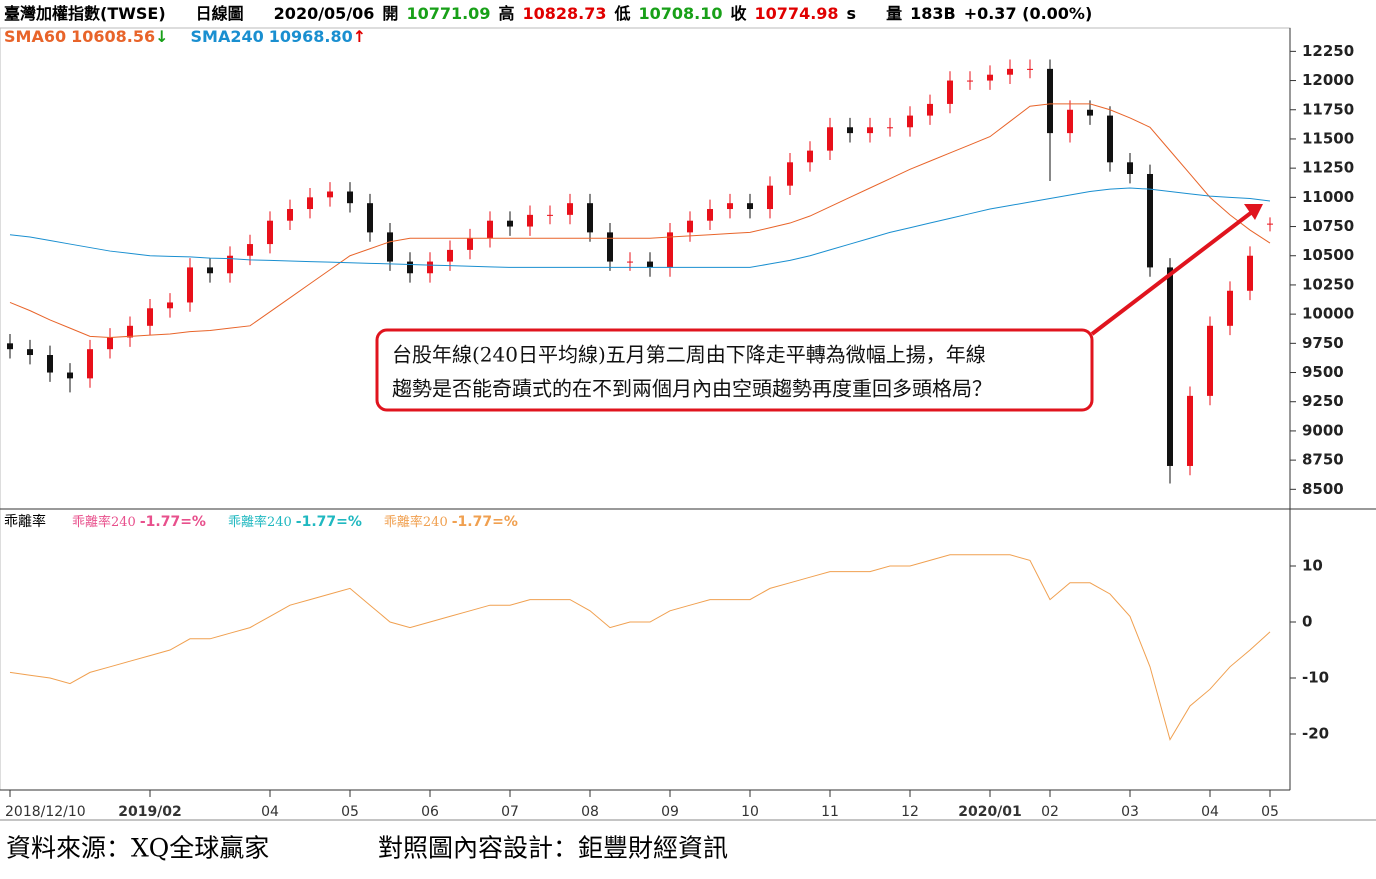 This screenshot has height=879, width=1376. Describe the element at coordinates (359, 36) in the screenshot. I see `legend-trend: ↑` at that location.